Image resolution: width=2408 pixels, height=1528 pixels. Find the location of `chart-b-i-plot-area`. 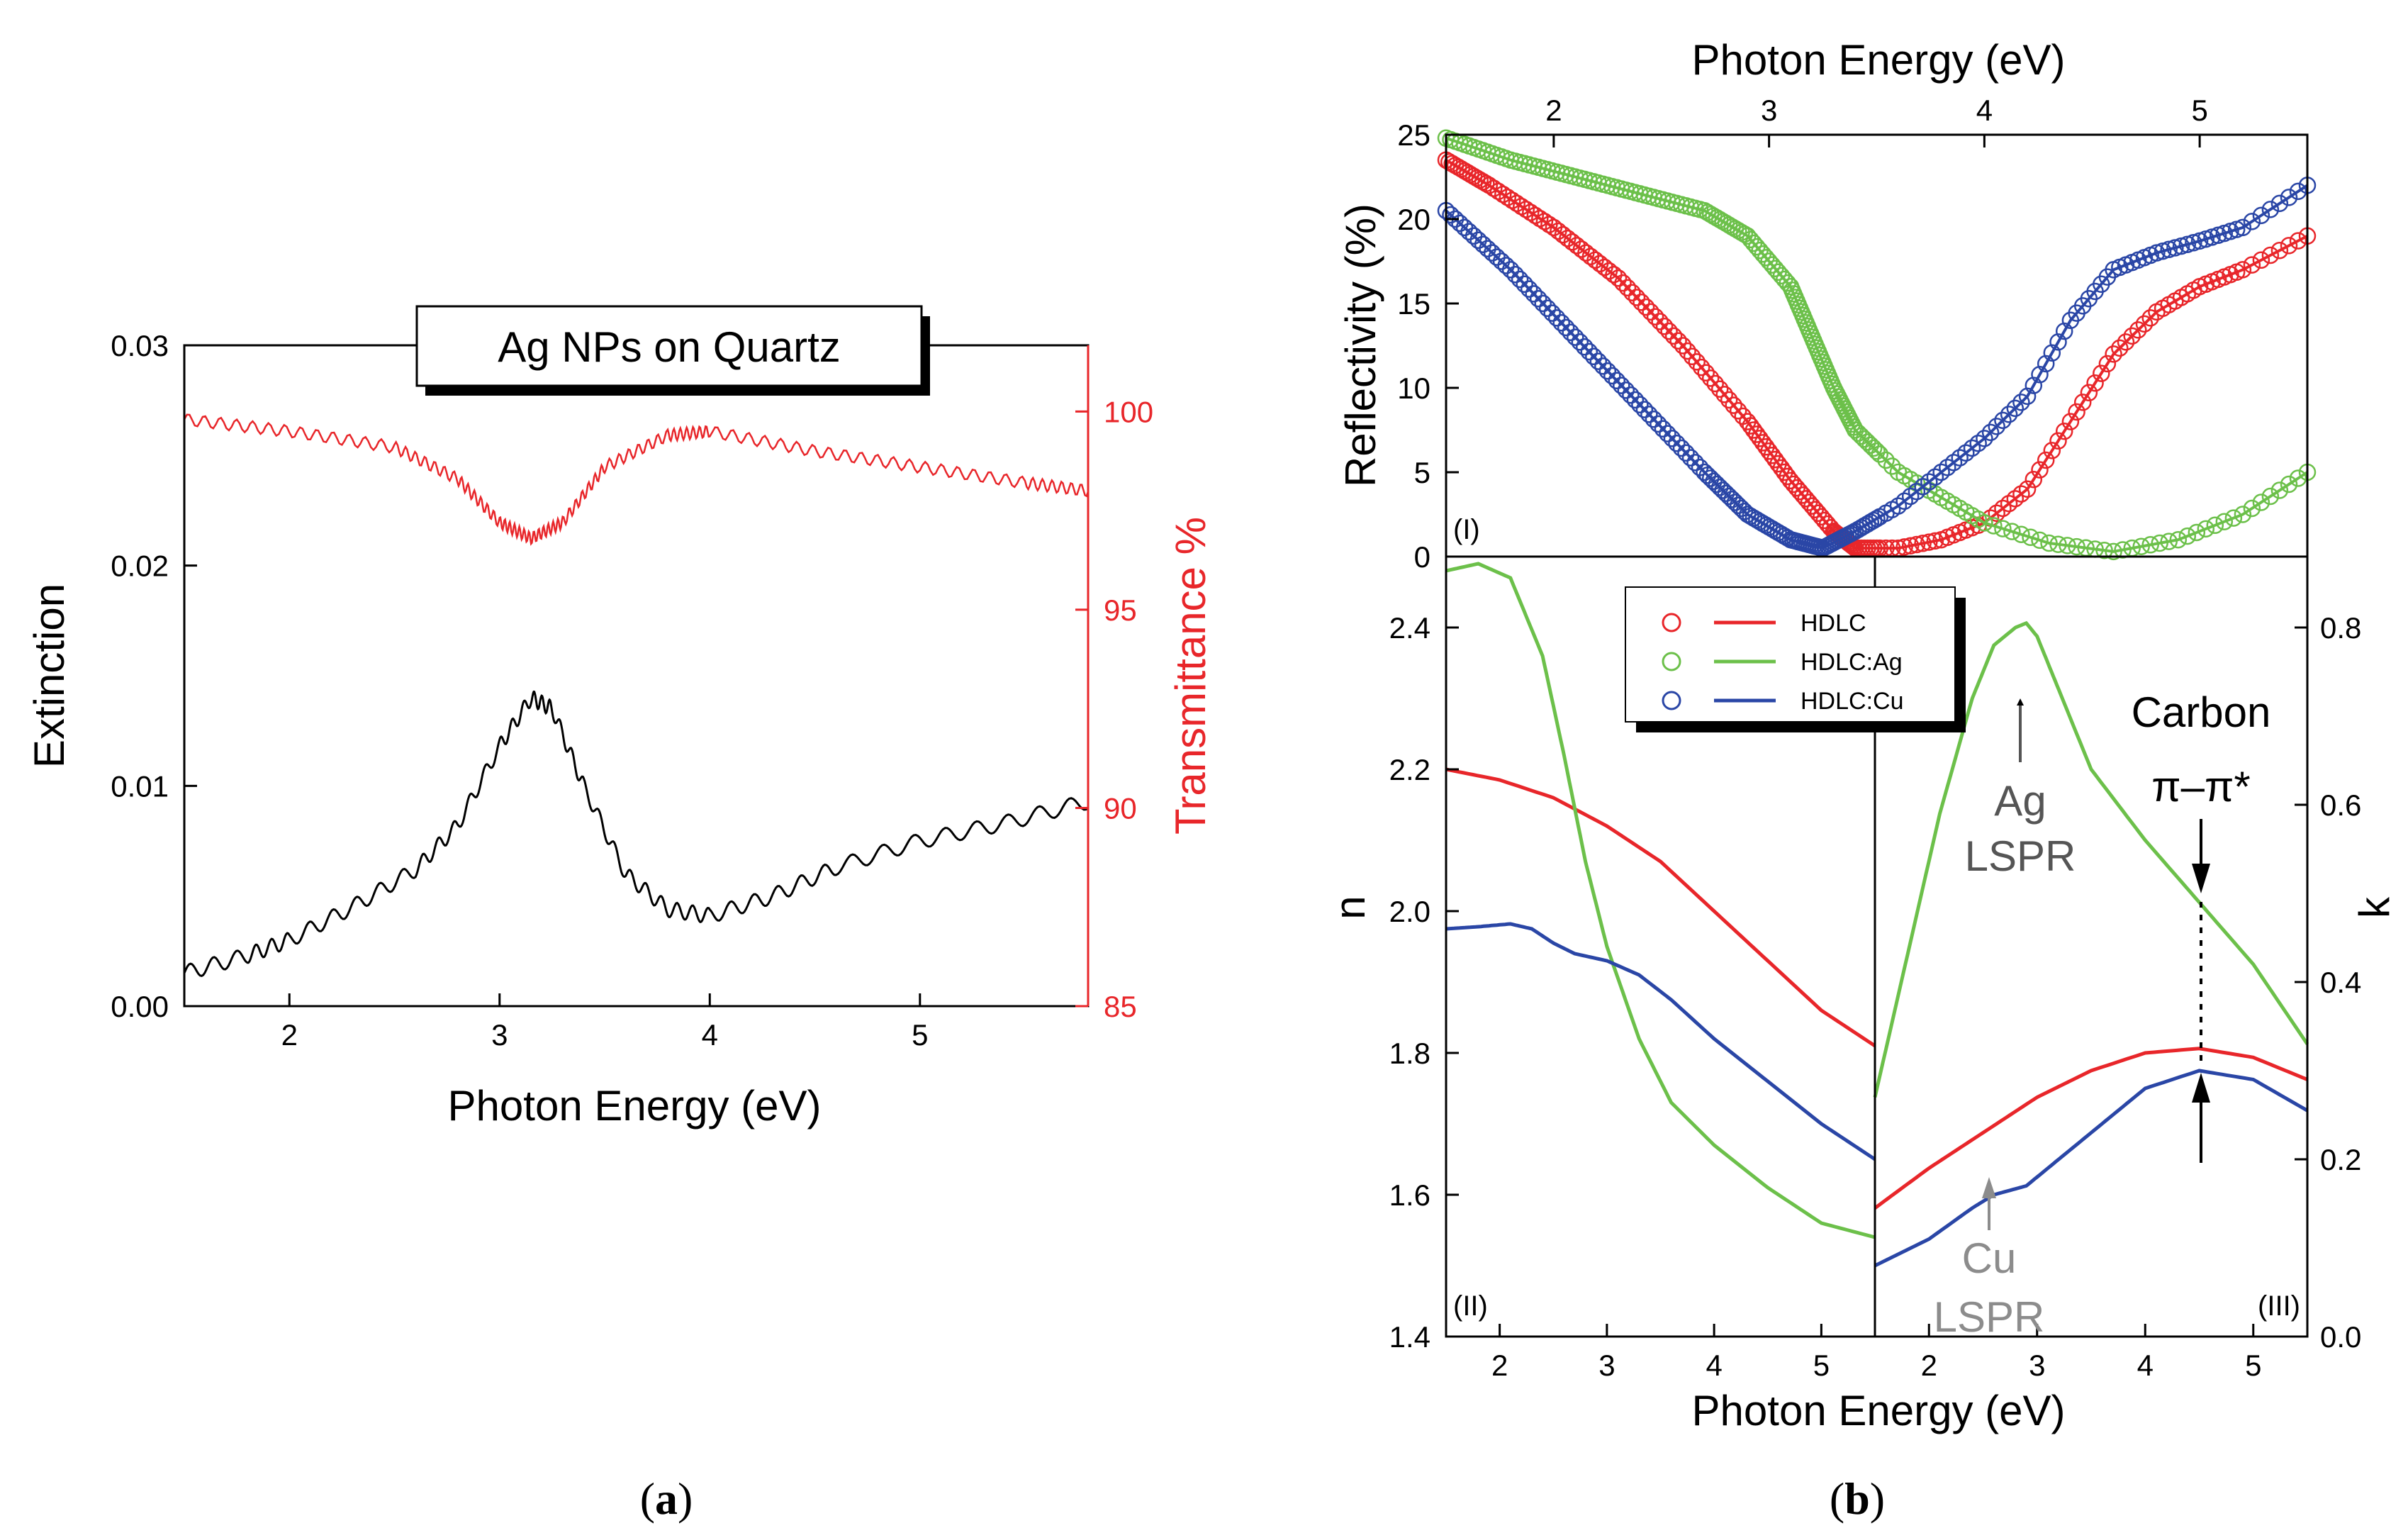

chart-b-i-plot-area is located at coordinates (1877, 345).